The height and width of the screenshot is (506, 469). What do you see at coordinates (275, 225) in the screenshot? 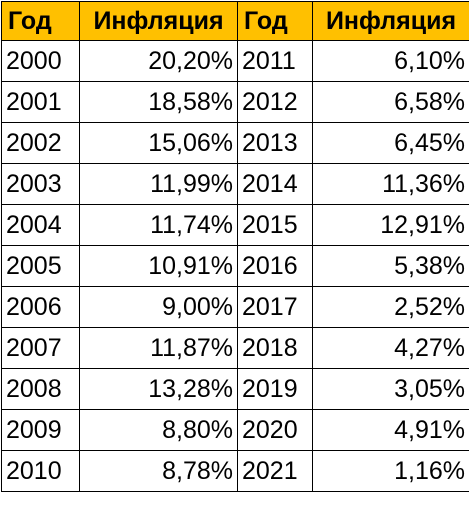
I see `year-cell: 2015` at bounding box center [275, 225].